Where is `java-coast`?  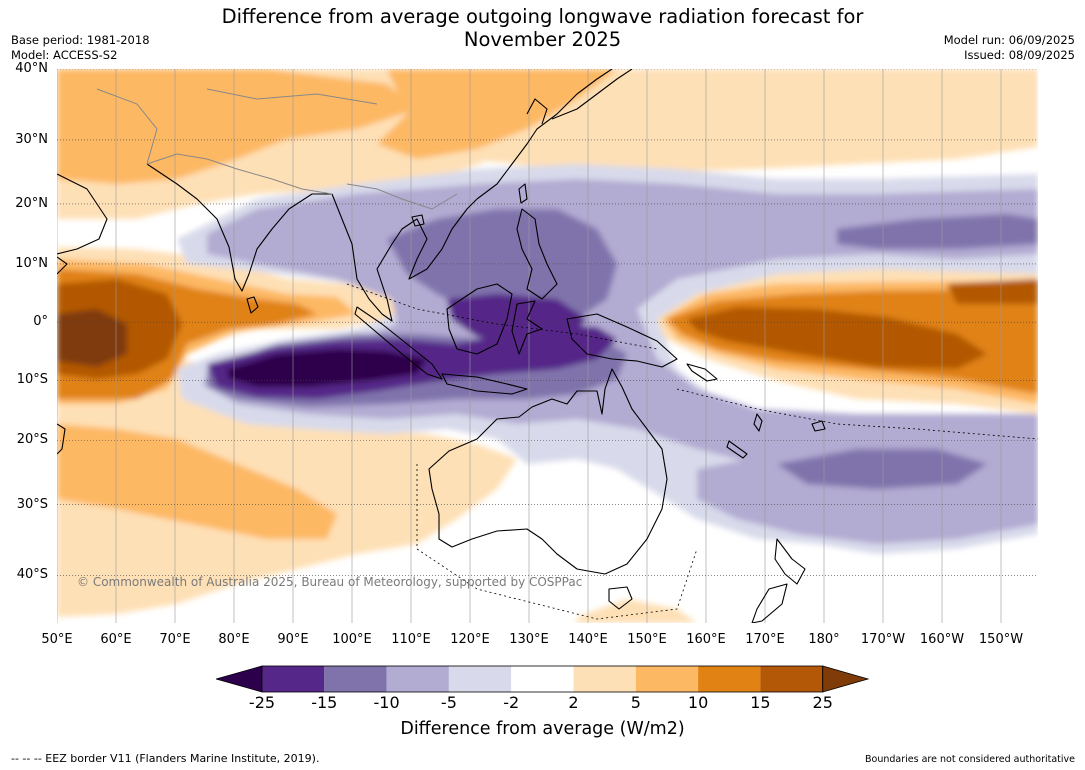
java-coast is located at coordinates (484, 384).